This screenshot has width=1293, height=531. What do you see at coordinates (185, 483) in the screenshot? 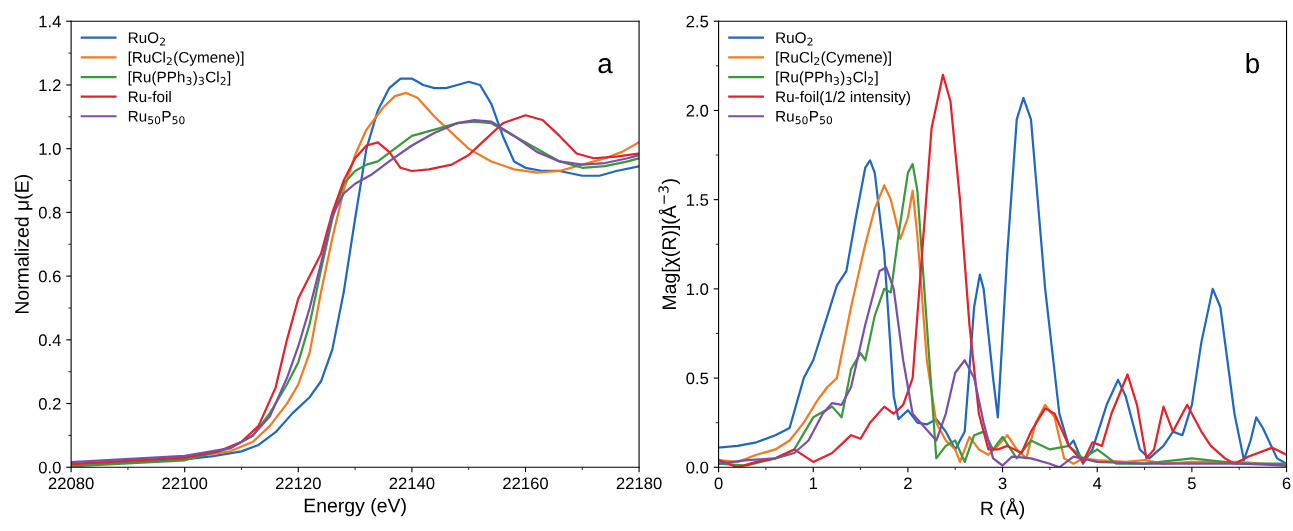
I see `x-tick-label: 22100` at bounding box center [185, 483].